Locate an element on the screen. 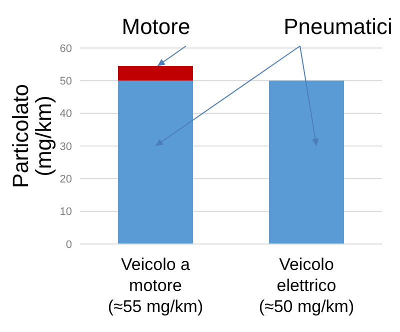 The height and width of the screenshot is (332, 400). x-tick-label: Veicolo elettrico (≈50 mg/km) is located at coordinates (306, 285).